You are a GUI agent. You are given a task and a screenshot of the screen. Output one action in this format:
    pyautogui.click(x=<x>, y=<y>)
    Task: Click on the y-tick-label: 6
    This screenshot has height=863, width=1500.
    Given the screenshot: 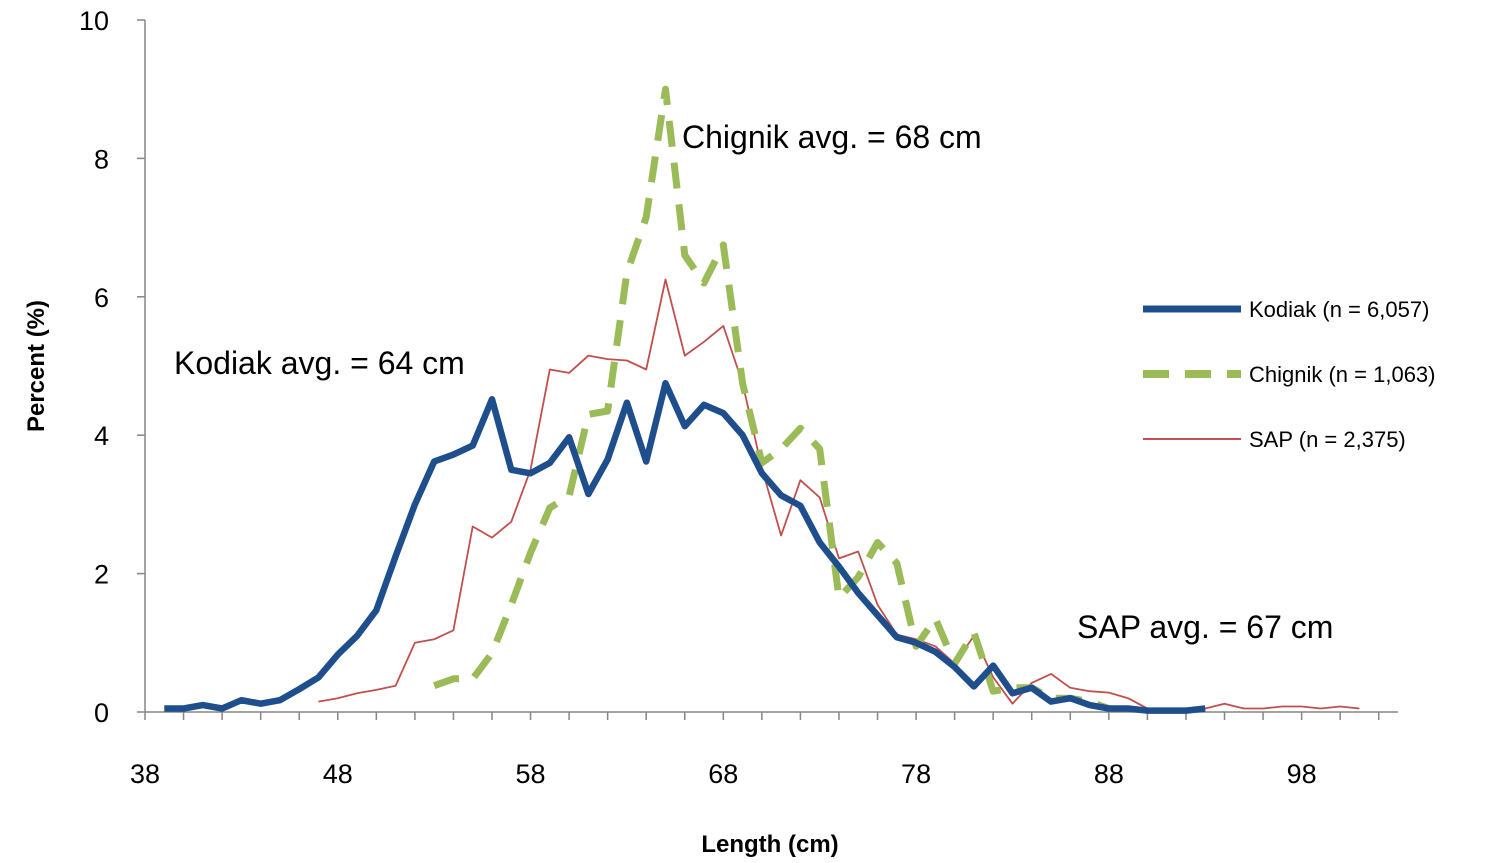 What is the action you would take?
    pyautogui.click(x=101, y=298)
    